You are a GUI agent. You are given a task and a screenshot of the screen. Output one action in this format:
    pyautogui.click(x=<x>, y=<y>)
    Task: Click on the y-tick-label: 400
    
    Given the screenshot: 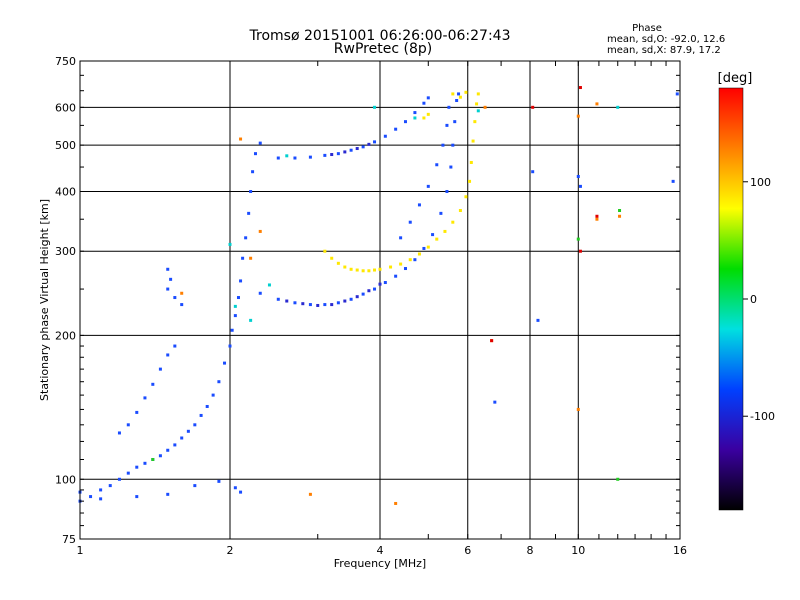 What is the action you would take?
    pyautogui.click(x=65, y=191)
    